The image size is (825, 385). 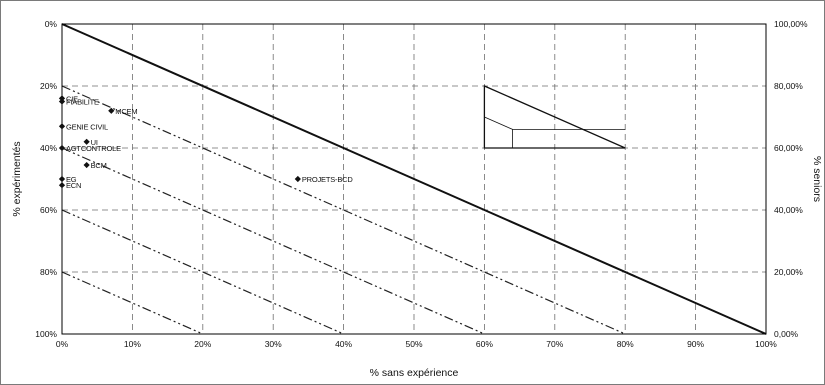 I want to click on y2-axis-title: % seniors, so click(x=817, y=179).